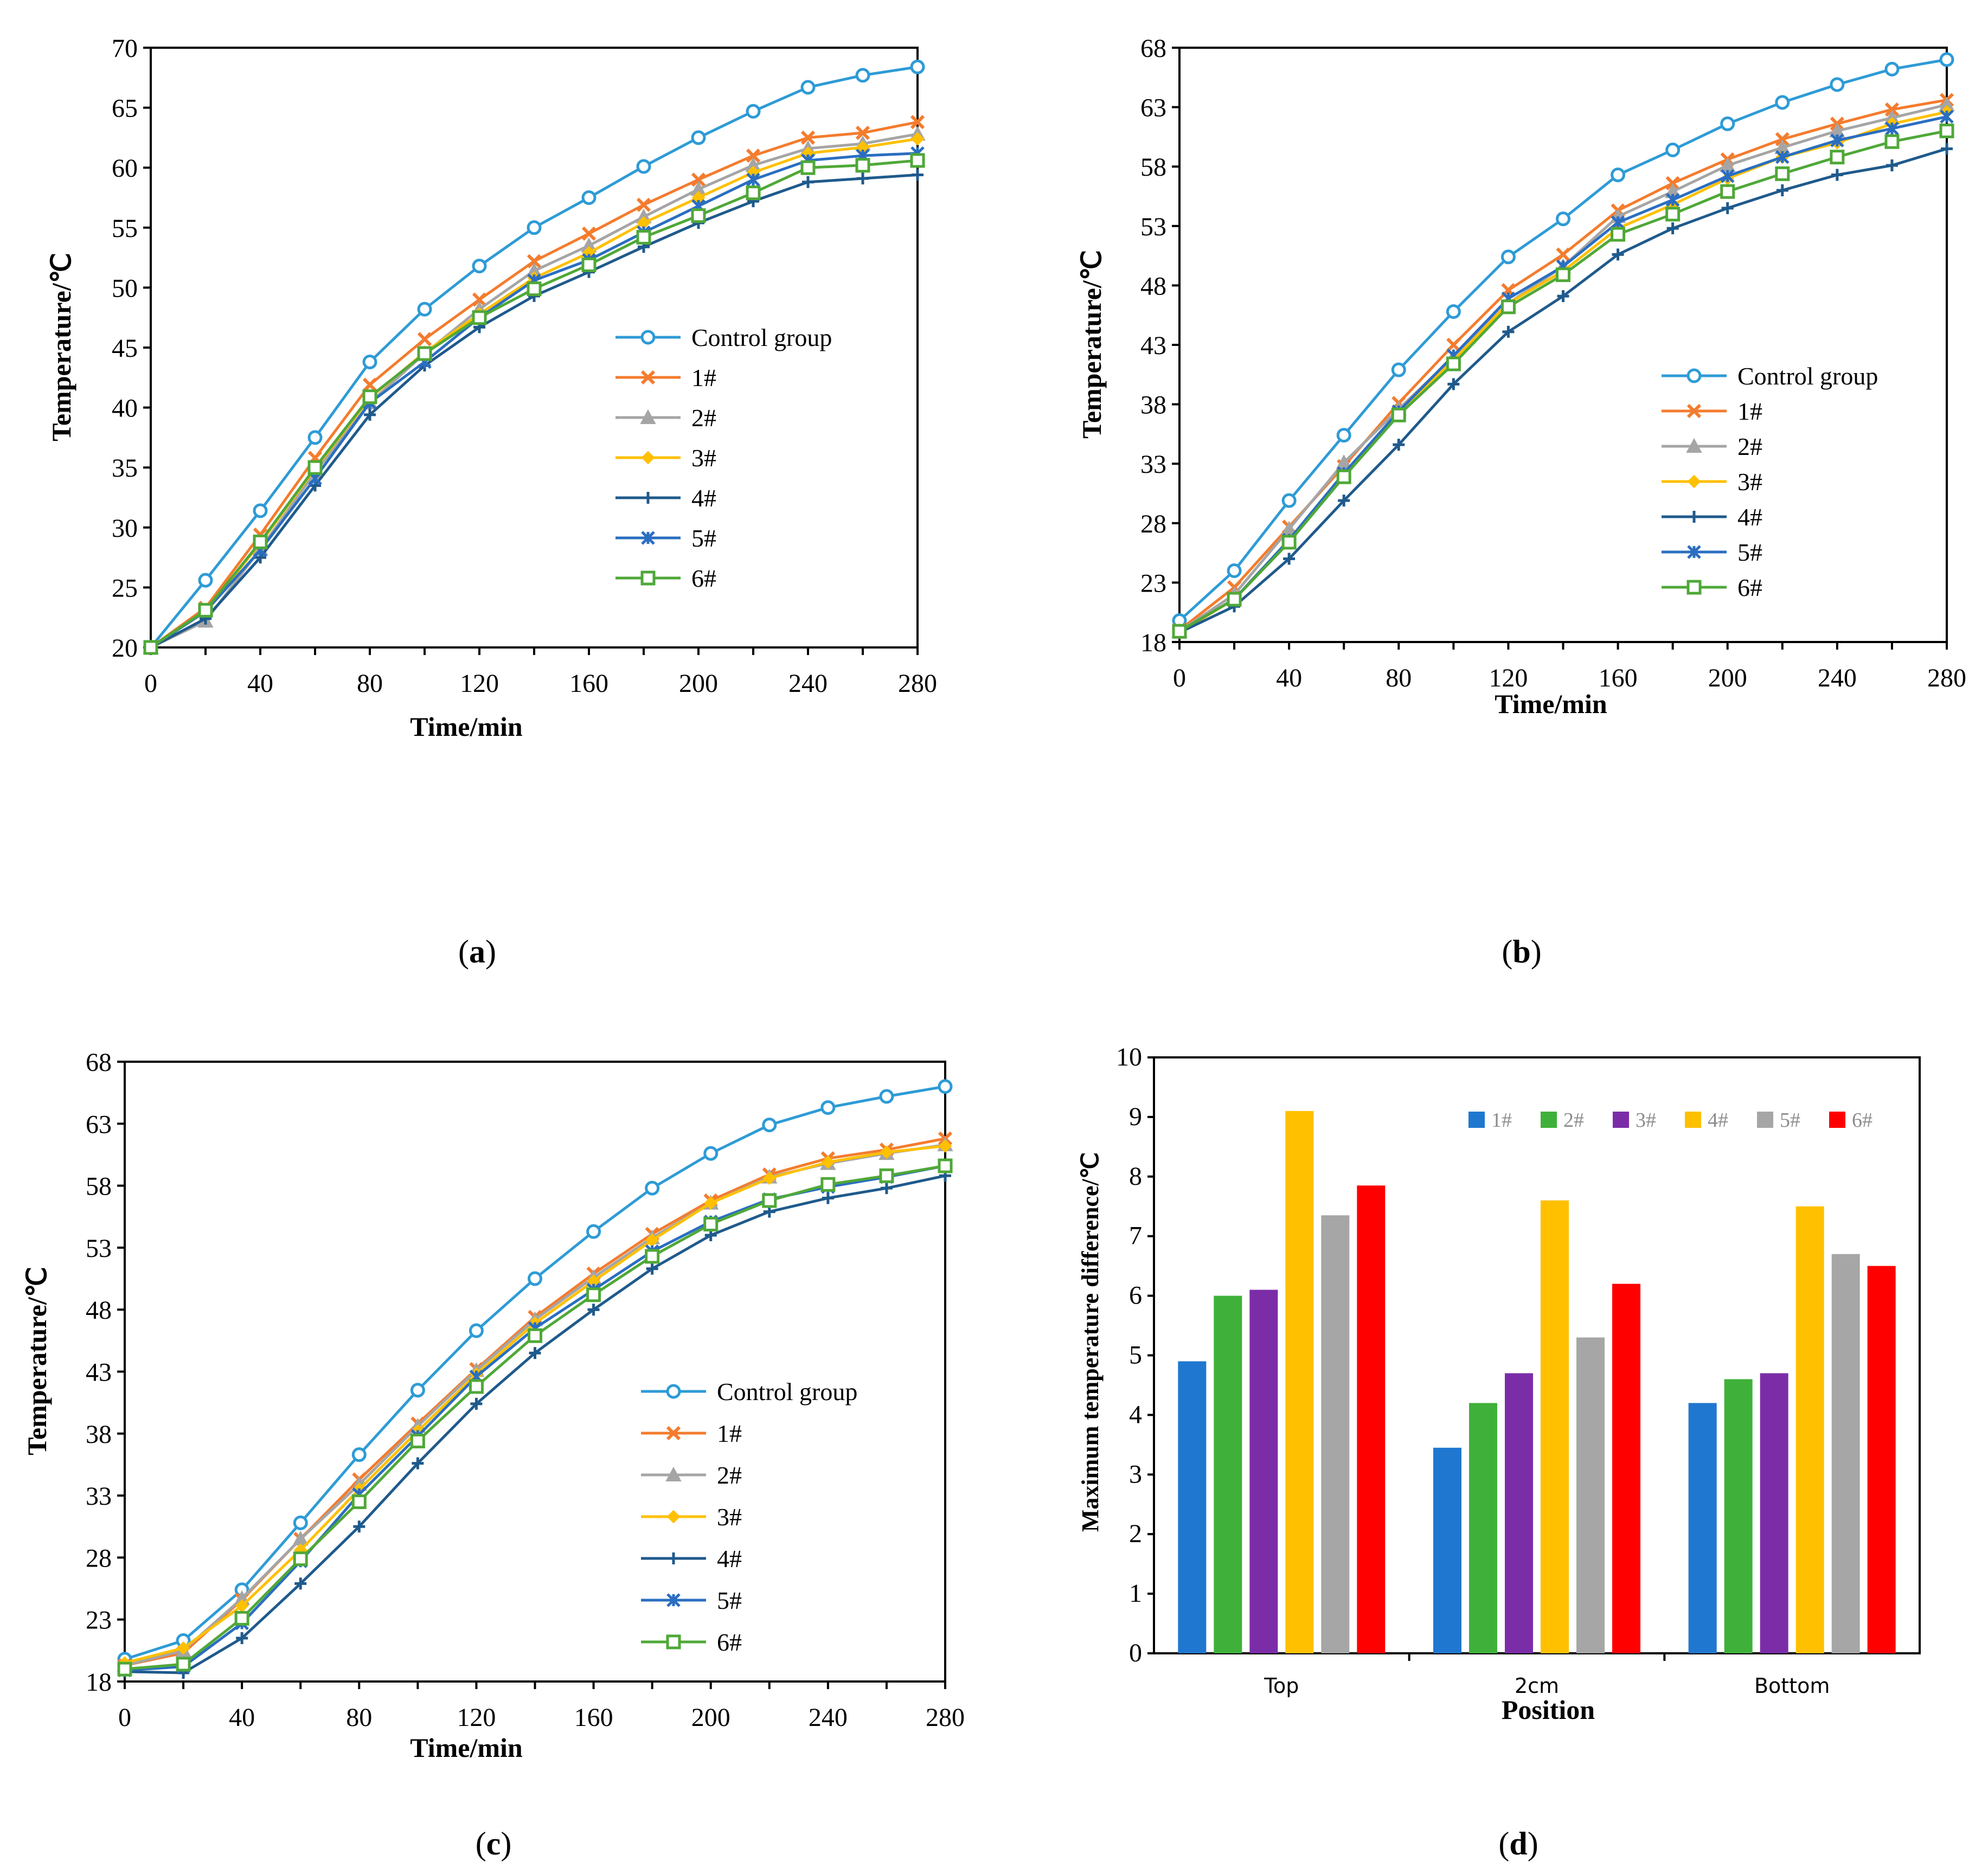  I want to click on y-tick-label: 63, so click(1153, 108).